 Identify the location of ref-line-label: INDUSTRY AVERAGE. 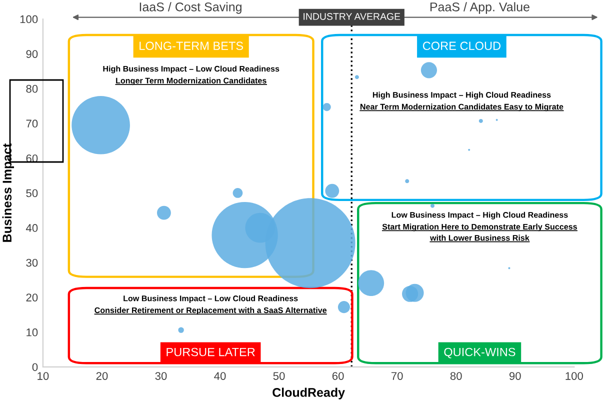
(352, 16).